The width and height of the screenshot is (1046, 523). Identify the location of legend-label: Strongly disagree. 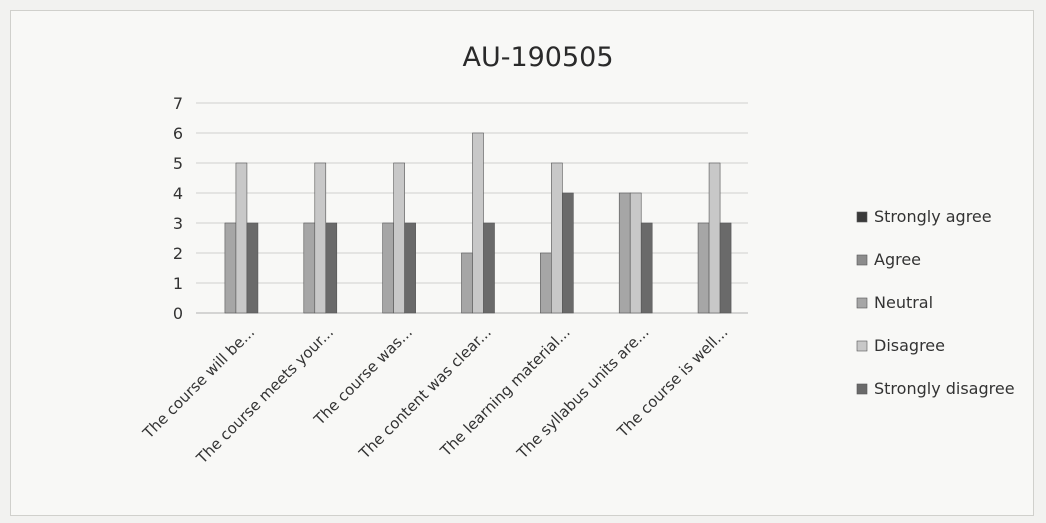
(944, 388).